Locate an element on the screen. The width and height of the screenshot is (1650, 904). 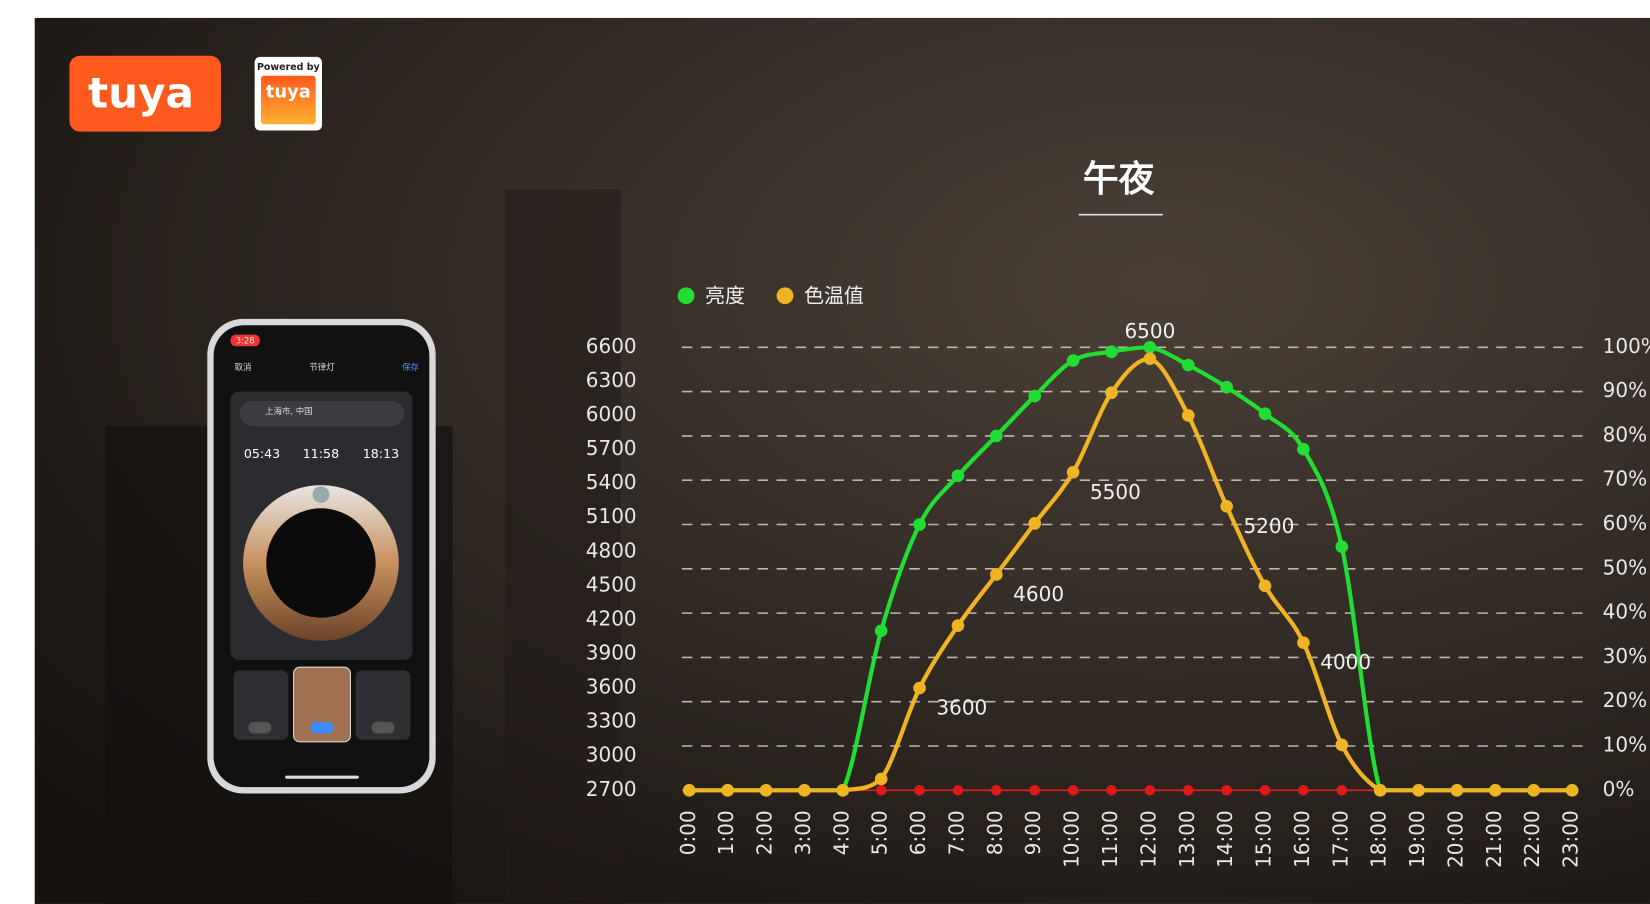
y2-tick-label: 10% is located at coordinates (1625, 745).